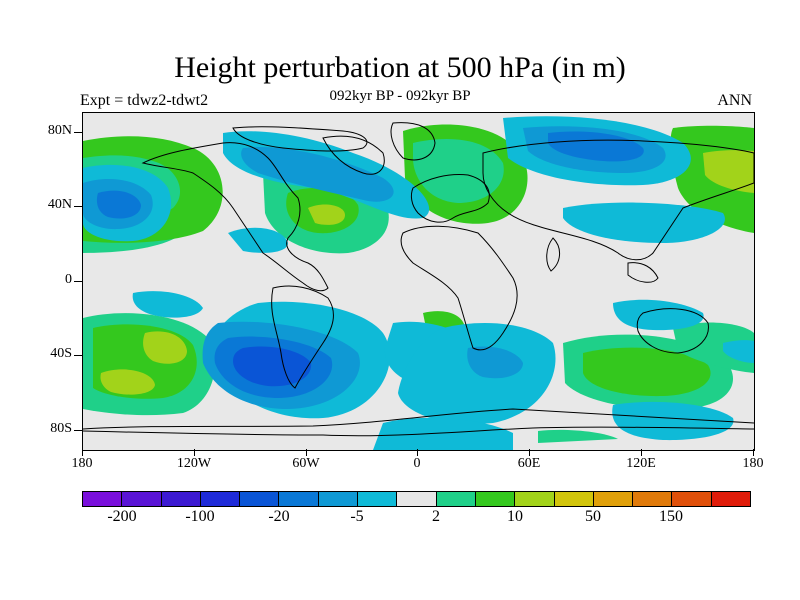 This screenshot has width=800, height=600. Describe the element at coordinates (400, 96) in the screenshot. I see `plot-subtitle: 092kyr BP - 092kyr BP` at that location.